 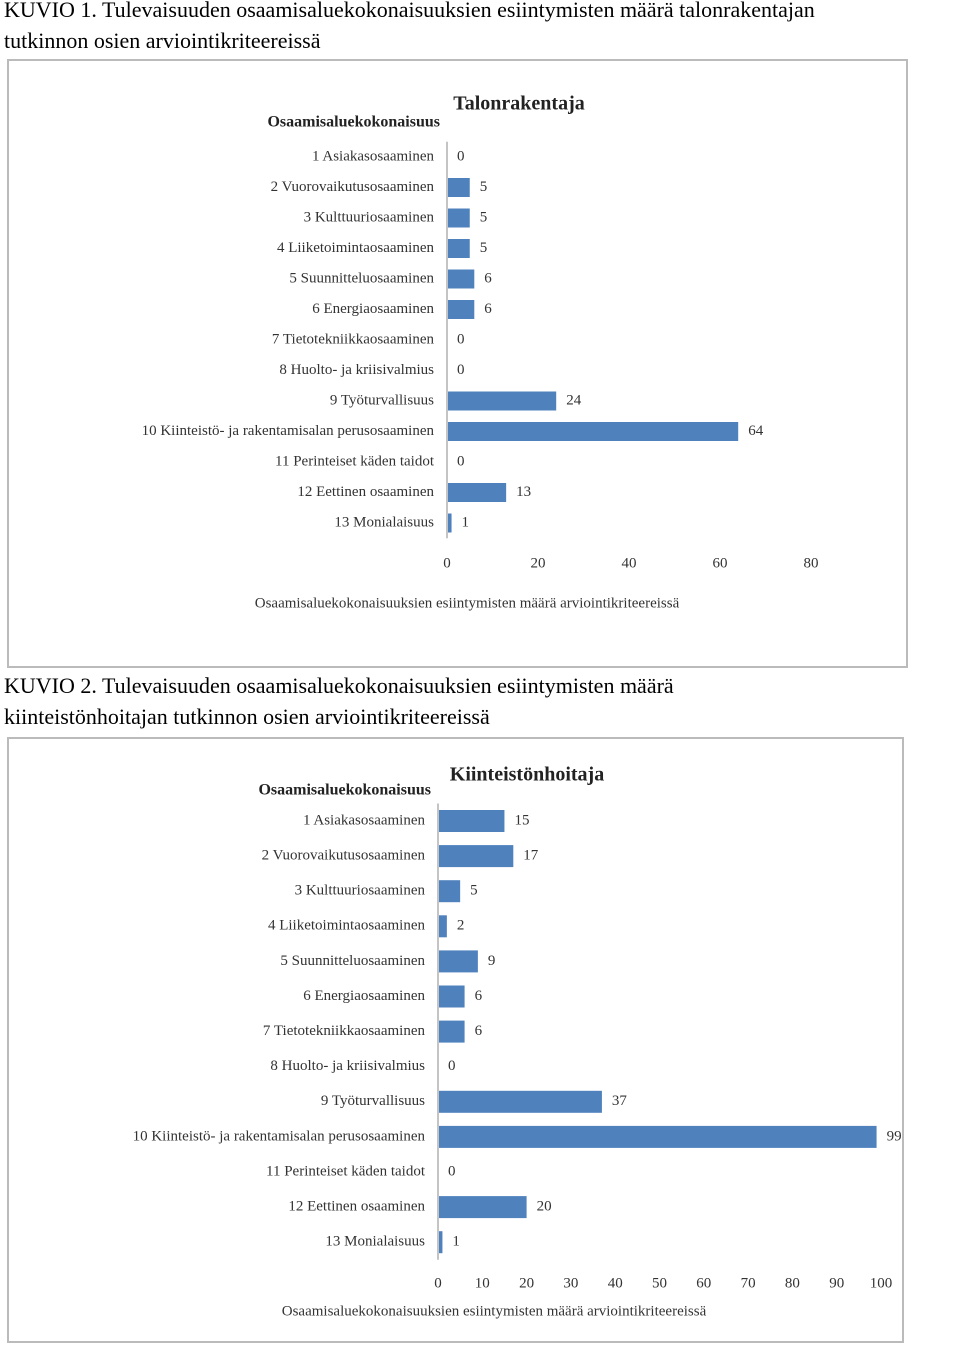 What do you see at coordinates (531, 856) in the screenshot?
I see `value-label: 17` at bounding box center [531, 856].